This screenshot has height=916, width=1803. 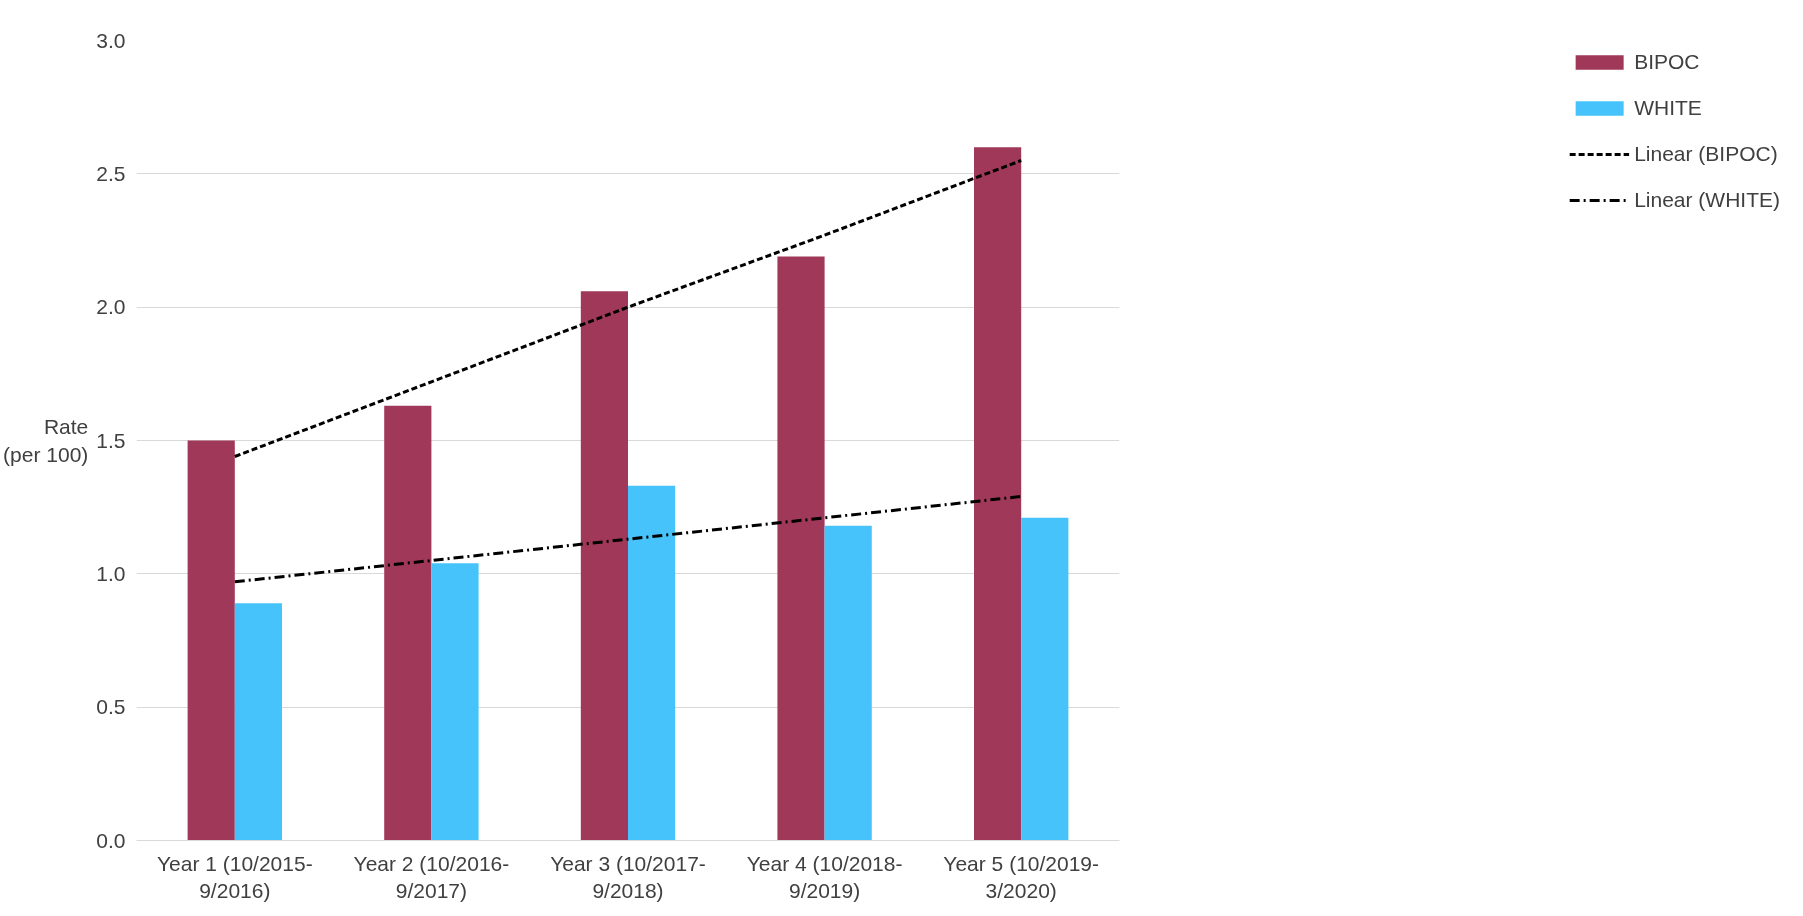 What do you see at coordinates (46, 440) in the screenshot?
I see `y-axis-title: Rate (per 100)` at bounding box center [46, 440].